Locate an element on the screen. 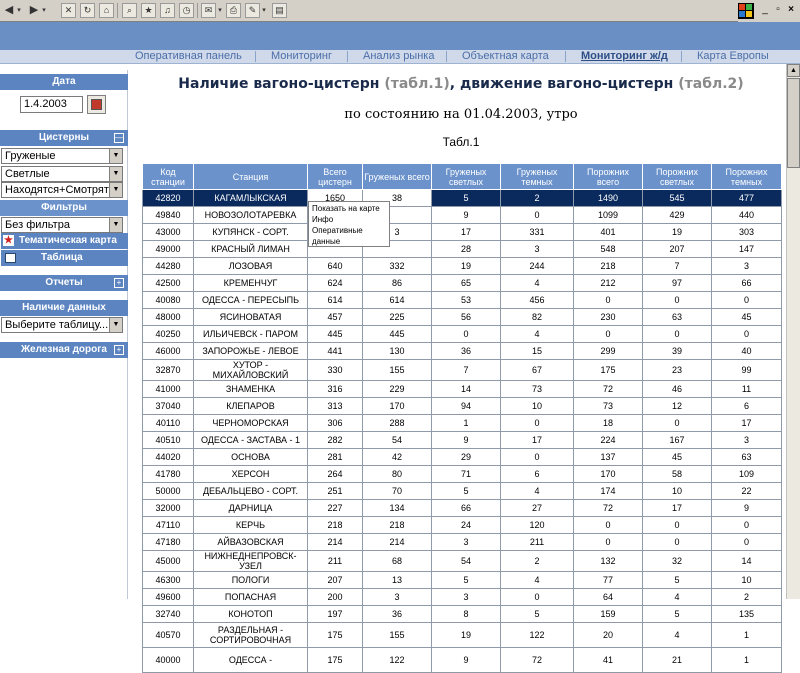  nav-object-map: Объектная карта is located at coordinates (505, 56).